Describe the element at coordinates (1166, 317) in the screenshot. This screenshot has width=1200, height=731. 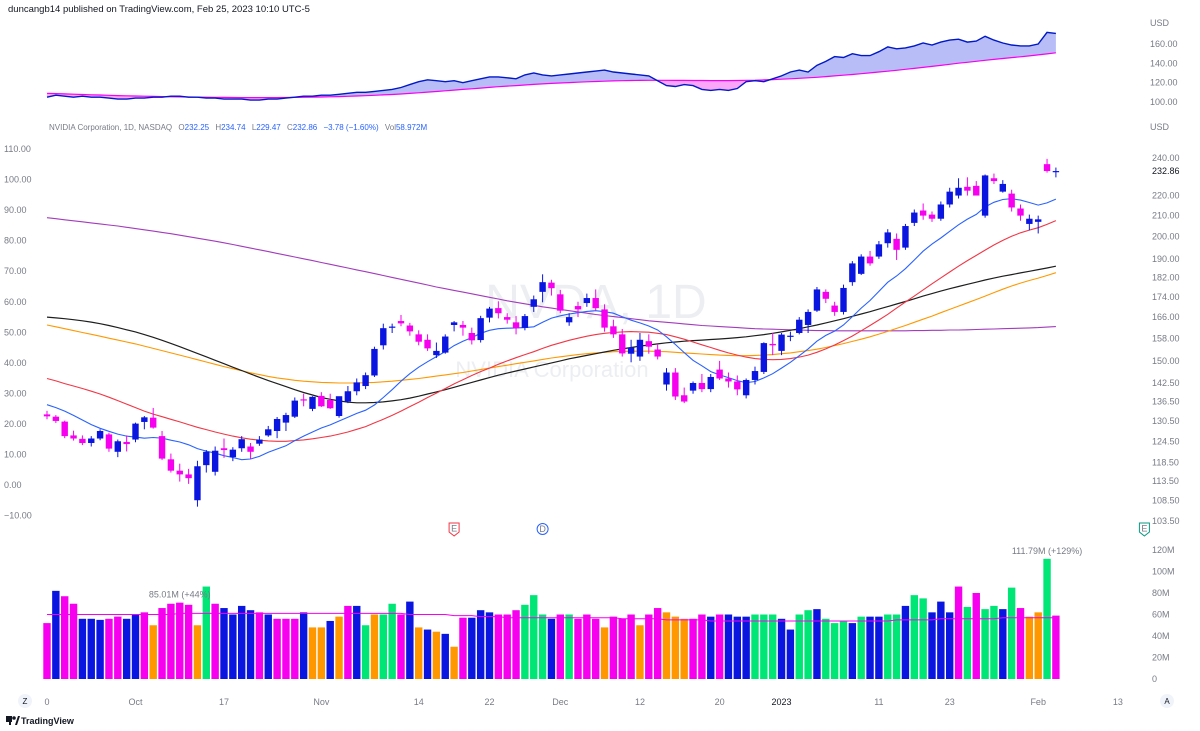
I see `price-tick-label: 166.00` at that location.